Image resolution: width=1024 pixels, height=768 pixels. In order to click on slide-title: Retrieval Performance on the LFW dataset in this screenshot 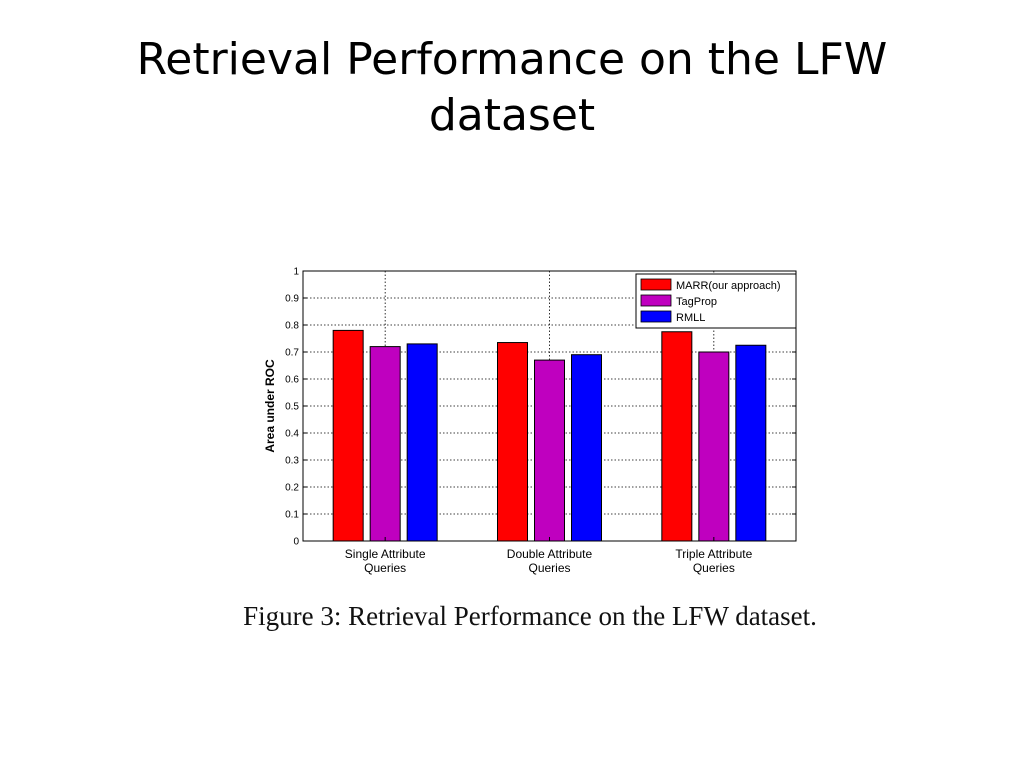, I will do `click(512, 88)`.